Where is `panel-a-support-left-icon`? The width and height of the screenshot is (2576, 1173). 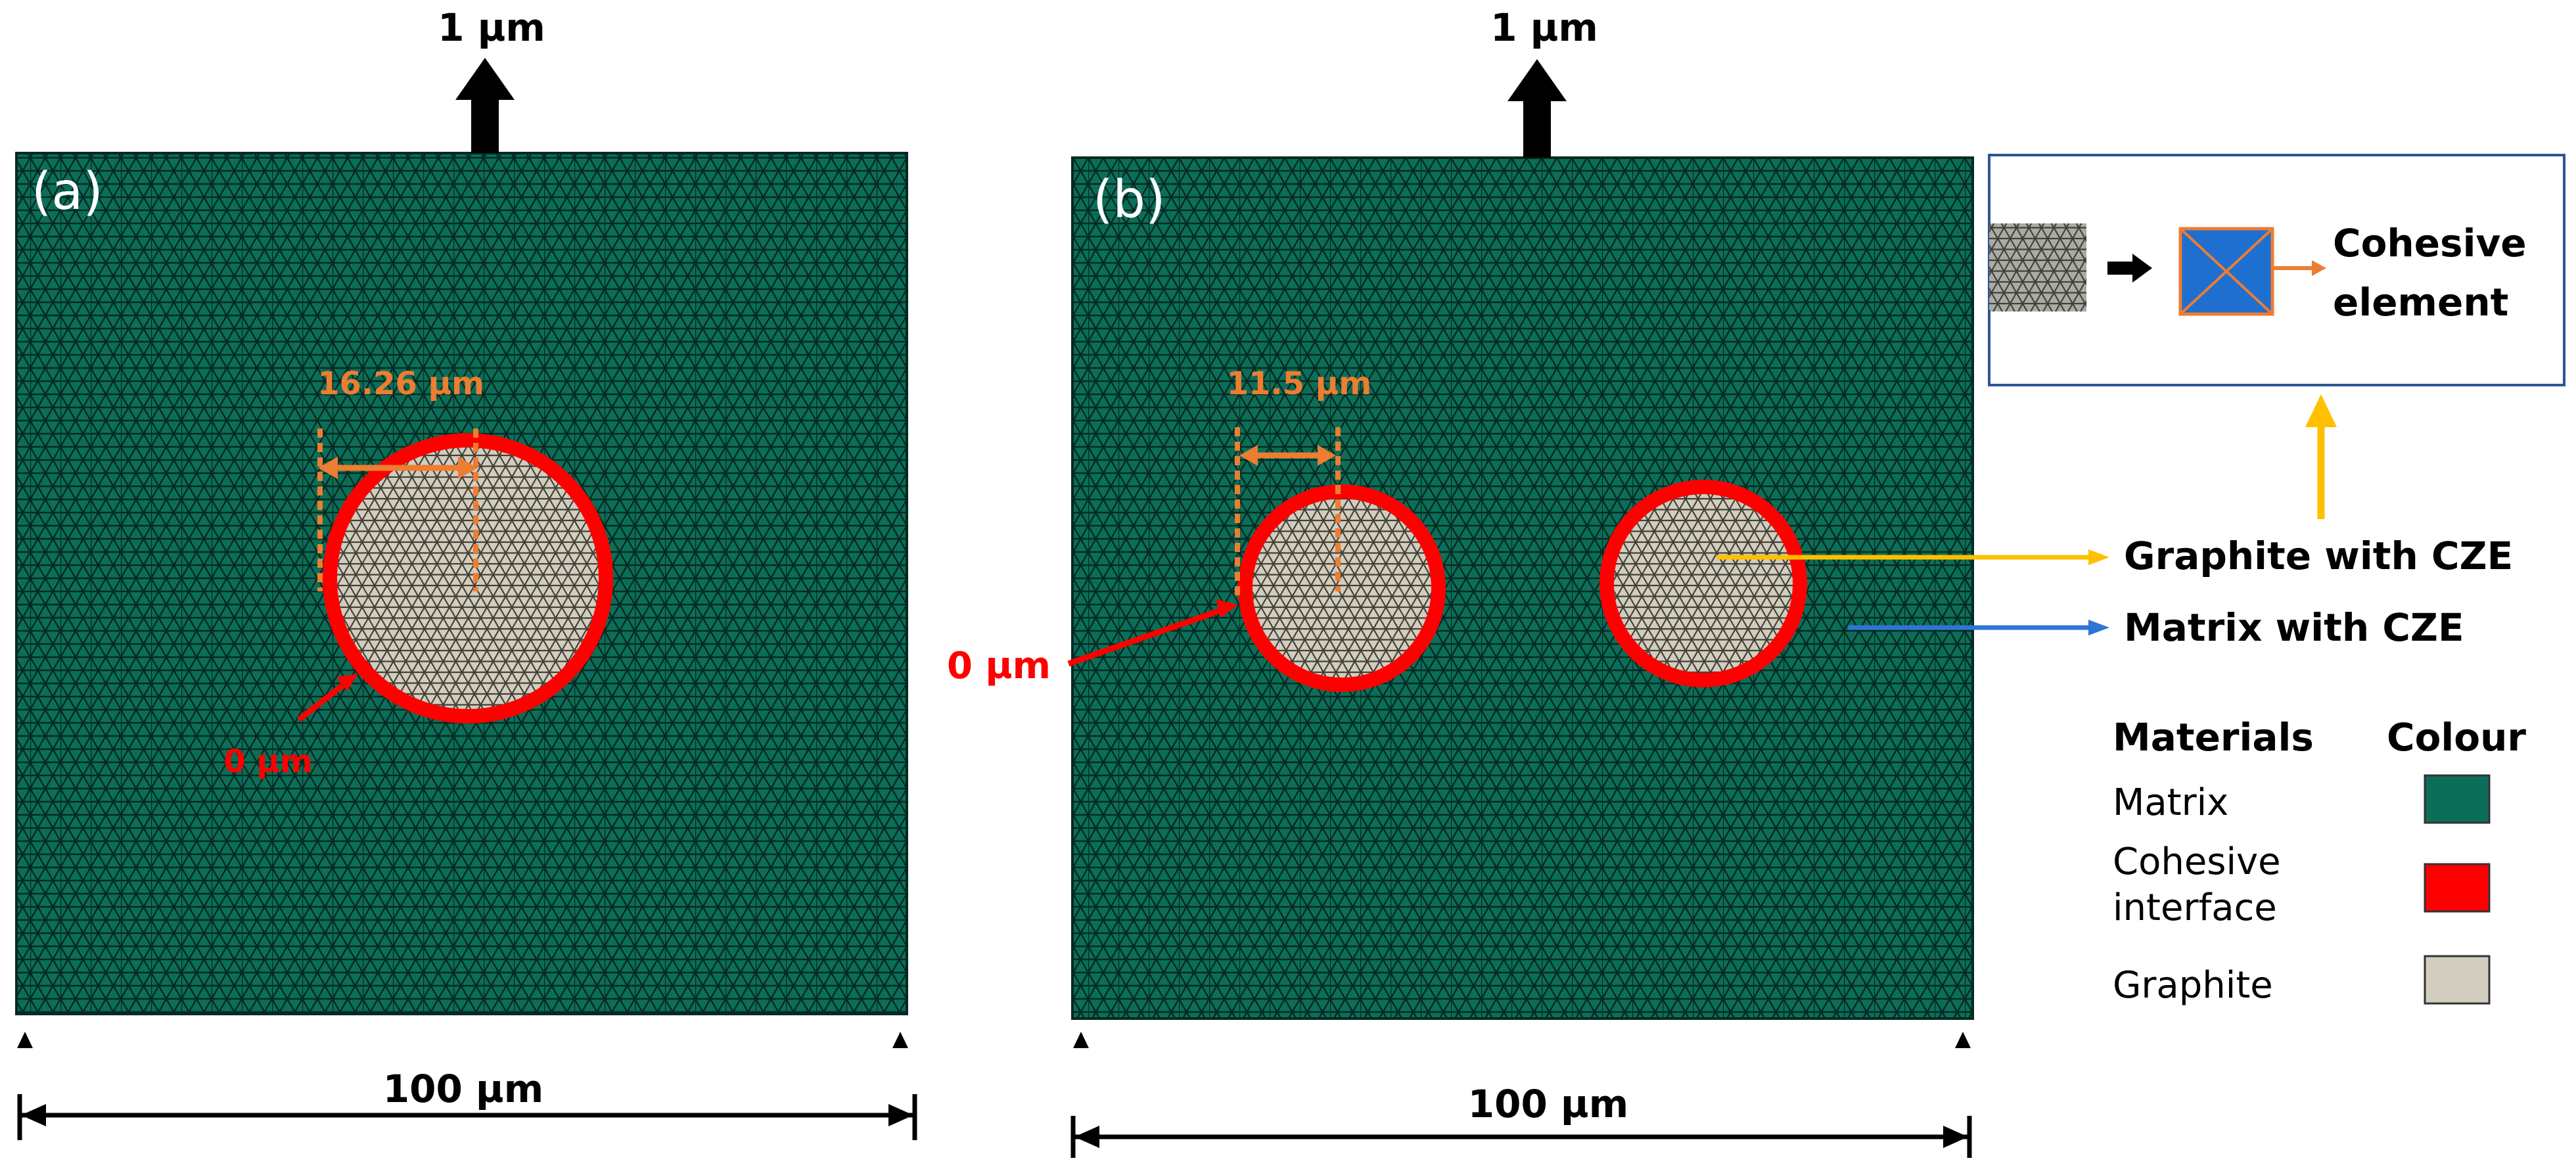
panel-a-support-left-icon is located at coordinates (25, 1040).